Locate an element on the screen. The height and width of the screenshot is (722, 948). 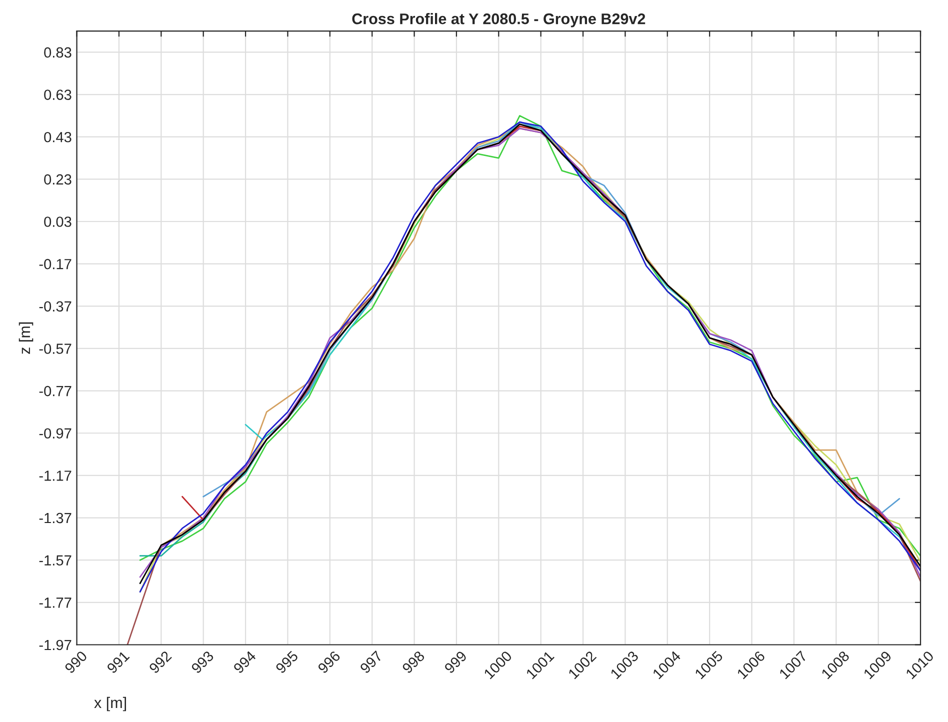
y-tick-label: -0.57 is located at coordinates (55, 349).